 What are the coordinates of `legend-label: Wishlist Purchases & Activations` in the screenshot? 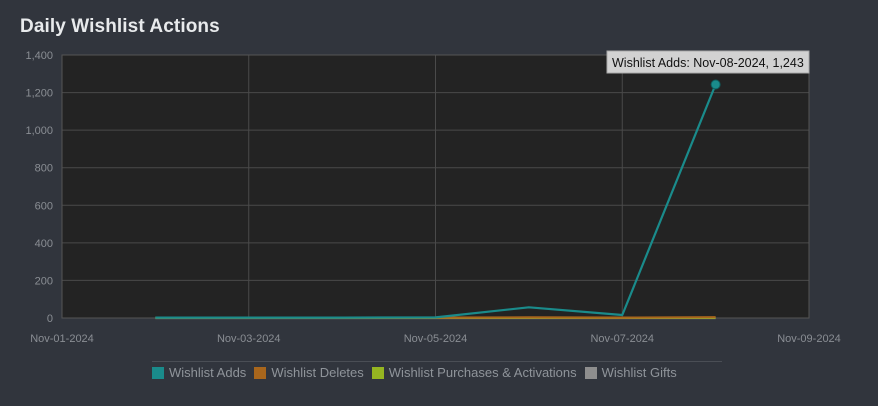 It's located at (482, 372).